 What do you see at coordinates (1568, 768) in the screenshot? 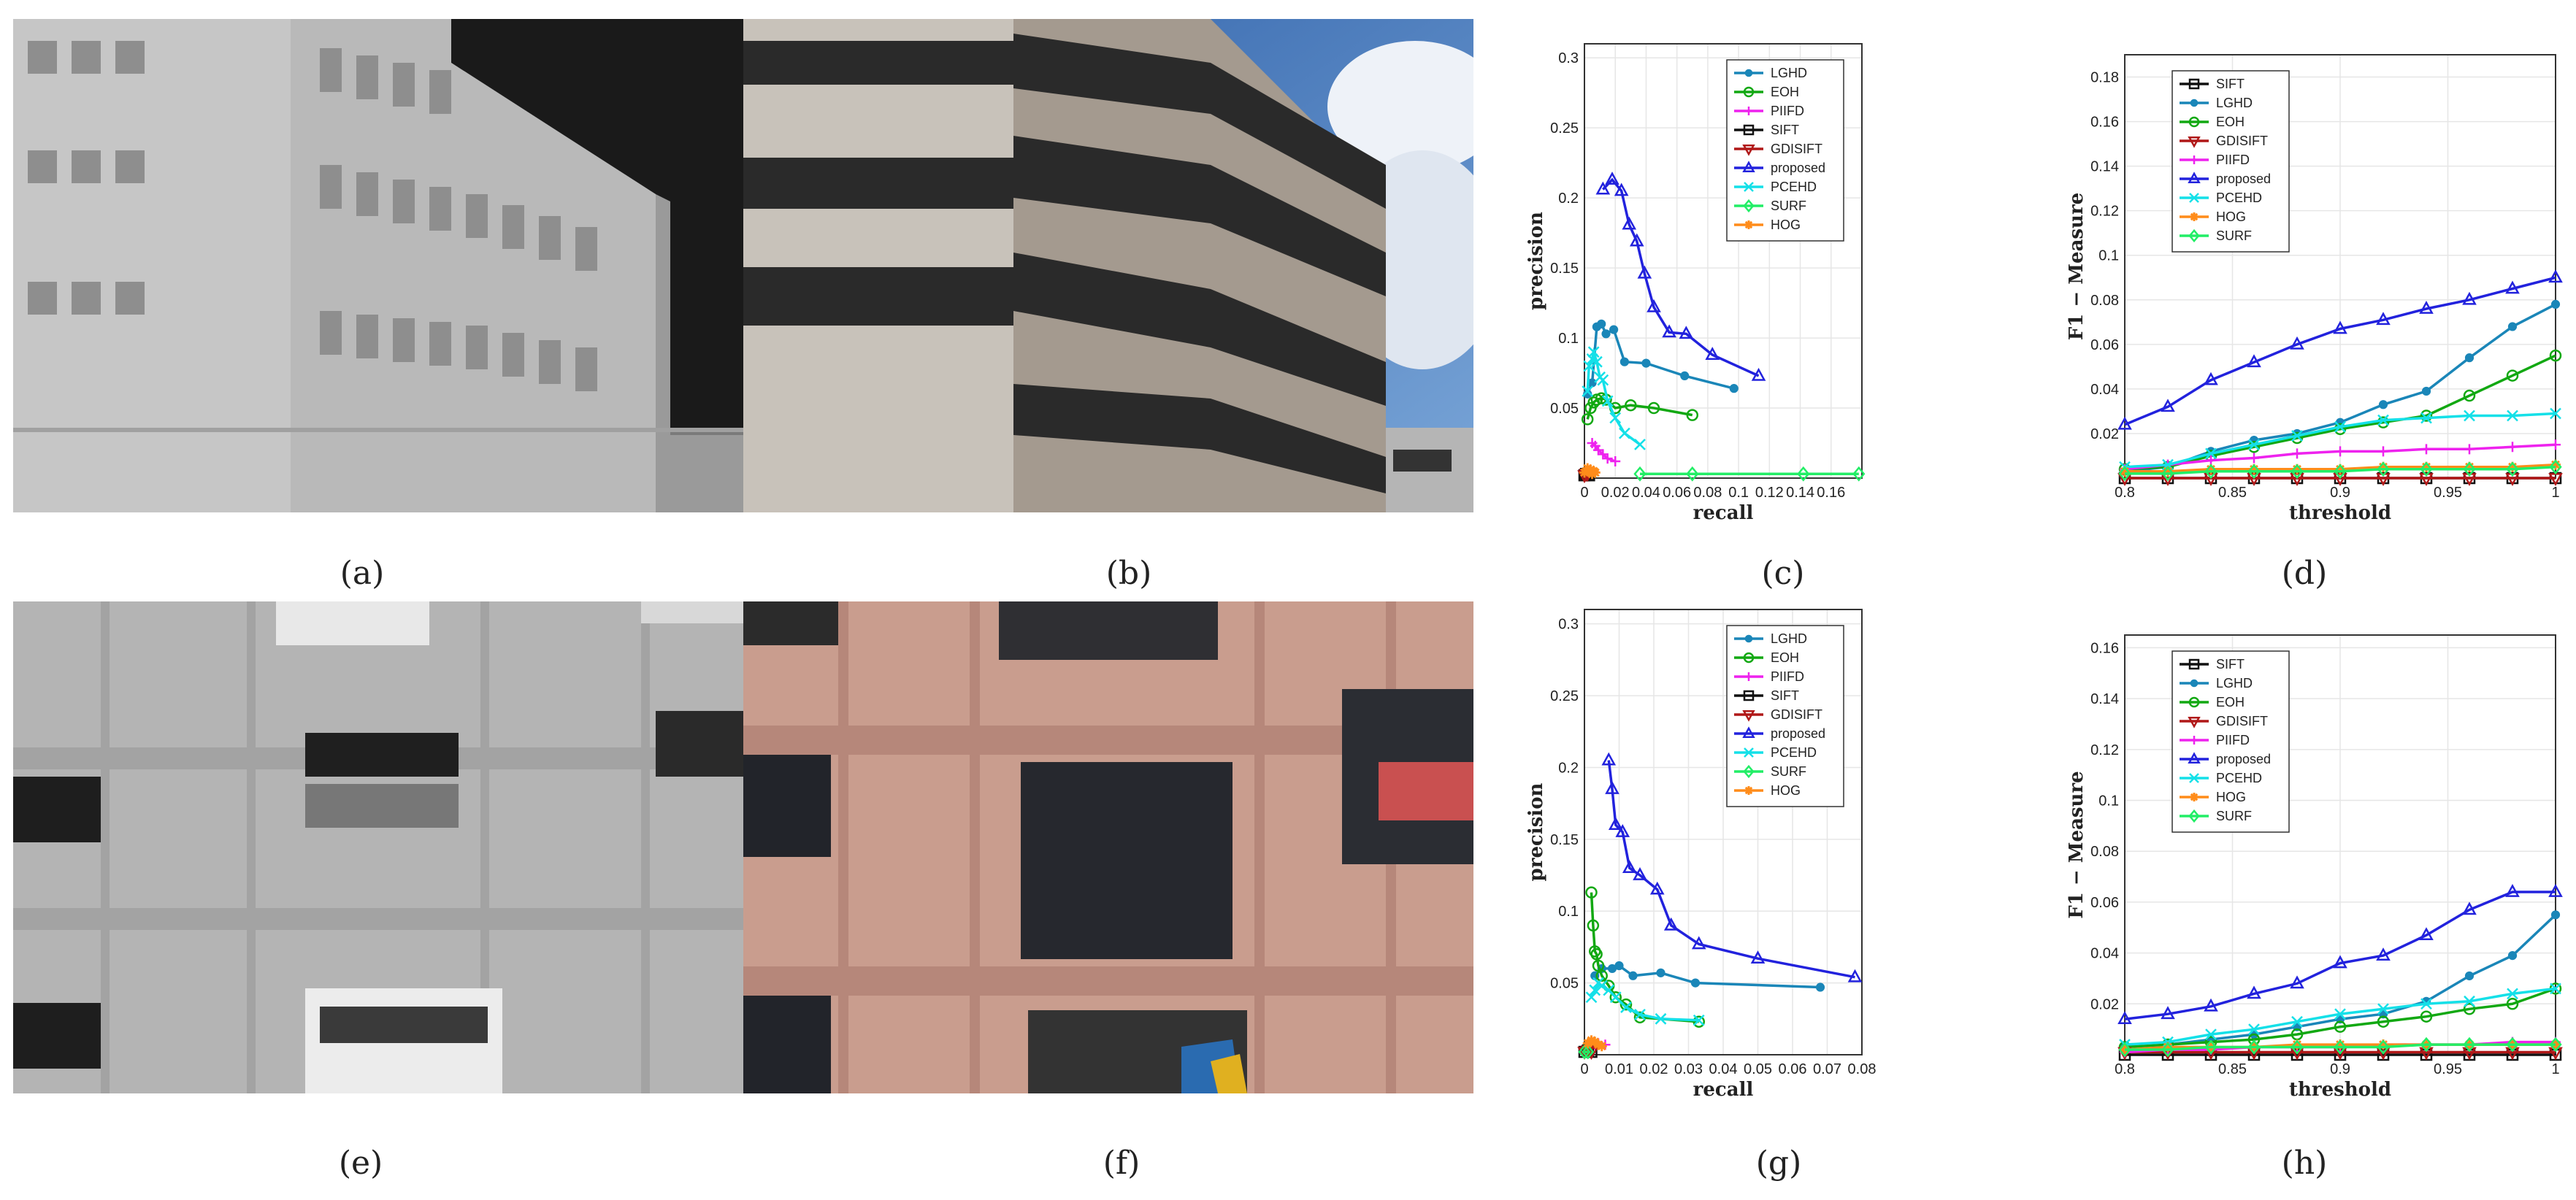
I see `y-tick-label: 0.2` at bounding box center [1568, 768].